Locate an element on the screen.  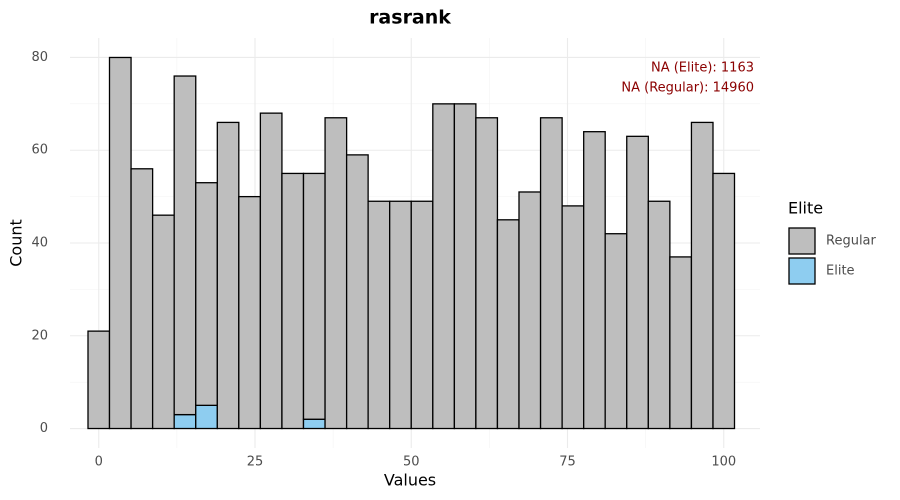
y-tick-label: 0 is located at coordinates (44, 428).